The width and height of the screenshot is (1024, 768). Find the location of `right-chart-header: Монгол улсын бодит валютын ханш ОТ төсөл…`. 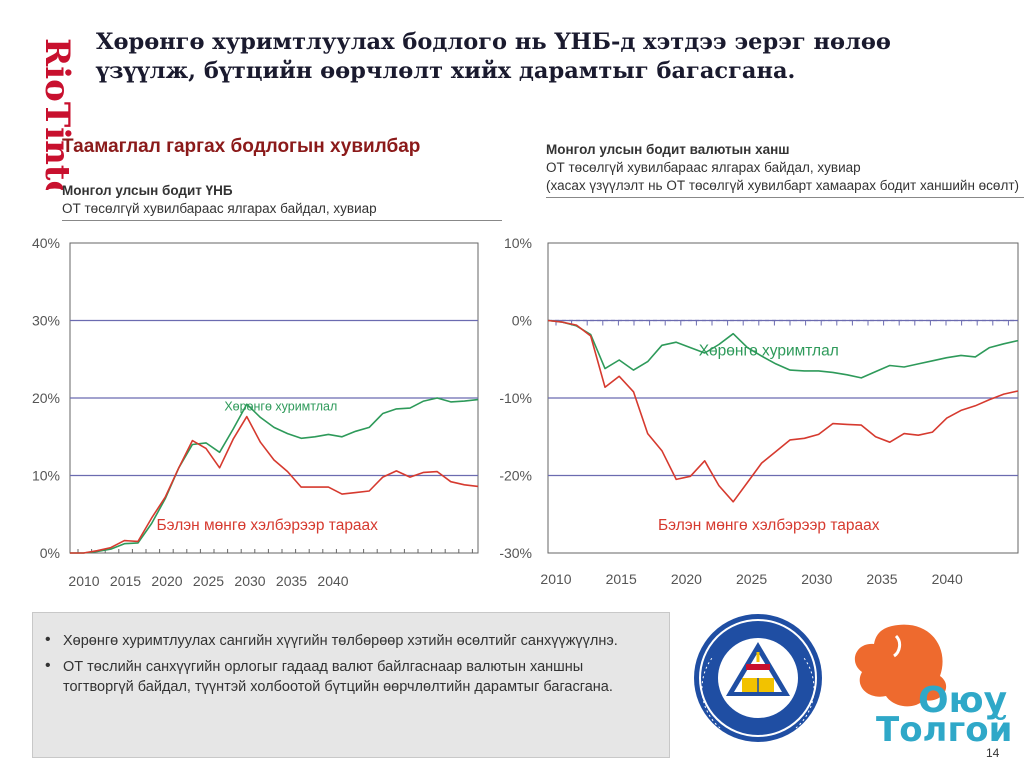

right-chart-header: Монгол улсын бодит валютын ханш ОТ төсөл… is located at coordinates (785, 169).